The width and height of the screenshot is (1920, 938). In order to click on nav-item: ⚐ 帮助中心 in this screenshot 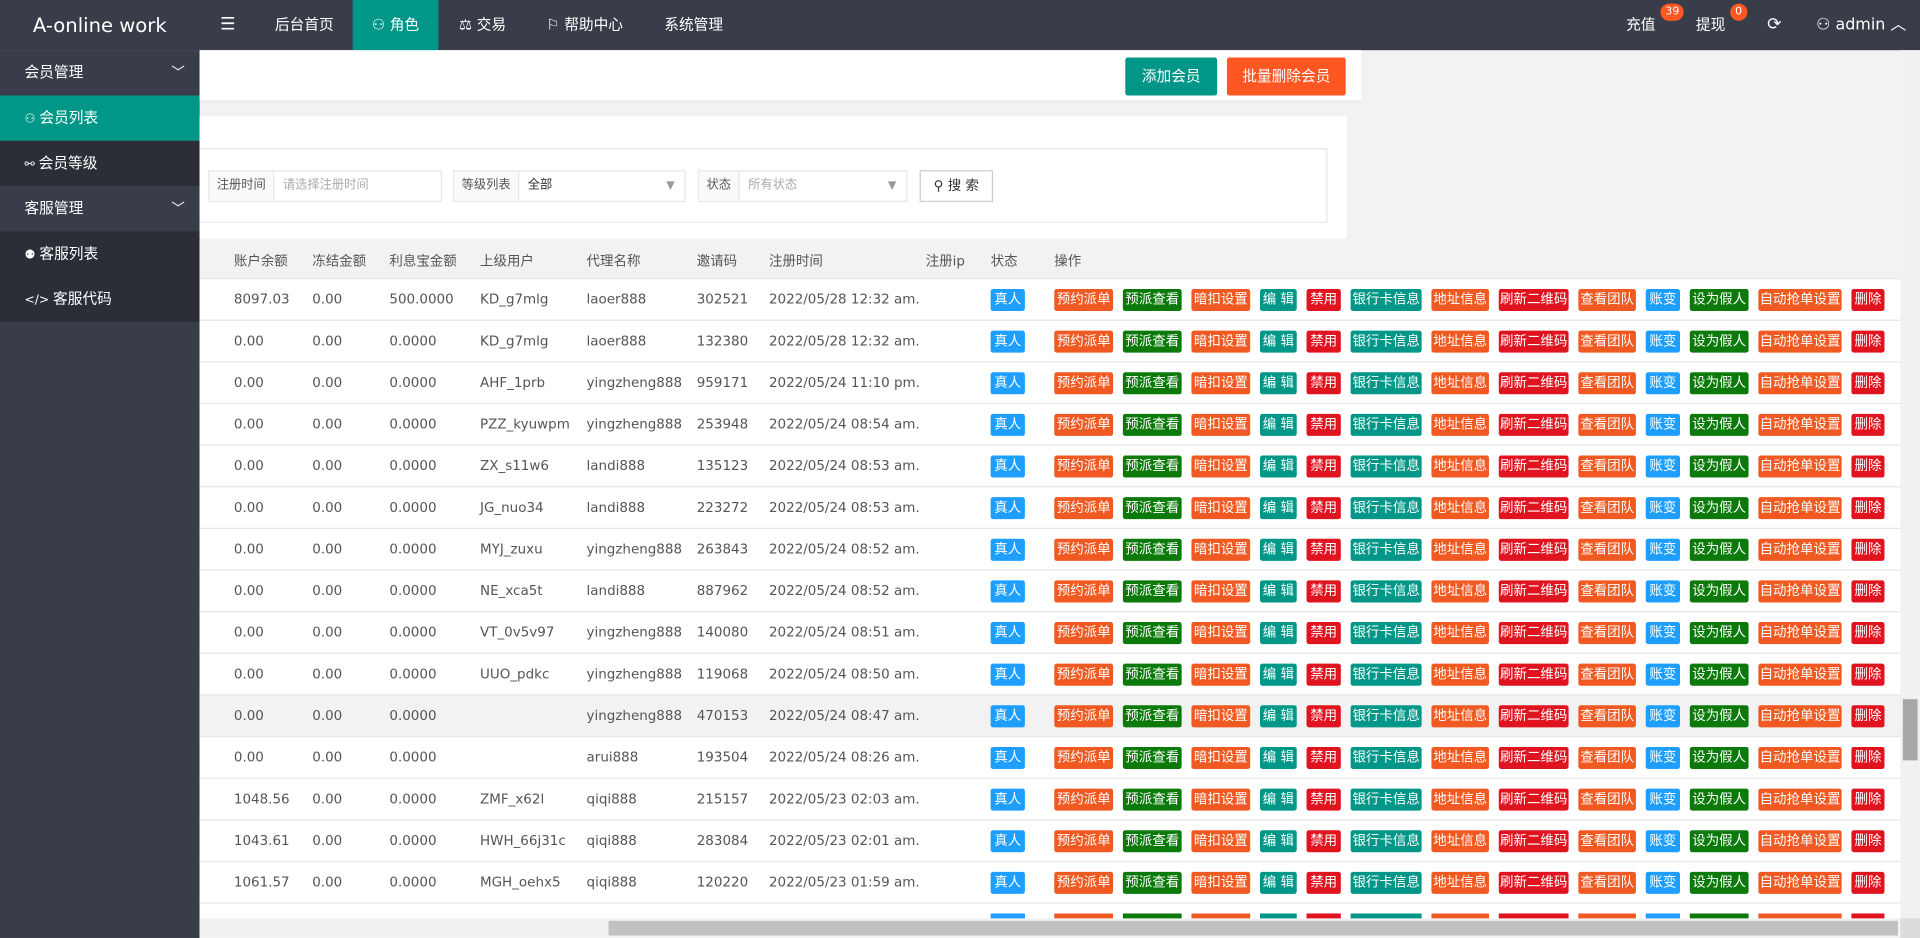, I will do `click(585, 25)`.